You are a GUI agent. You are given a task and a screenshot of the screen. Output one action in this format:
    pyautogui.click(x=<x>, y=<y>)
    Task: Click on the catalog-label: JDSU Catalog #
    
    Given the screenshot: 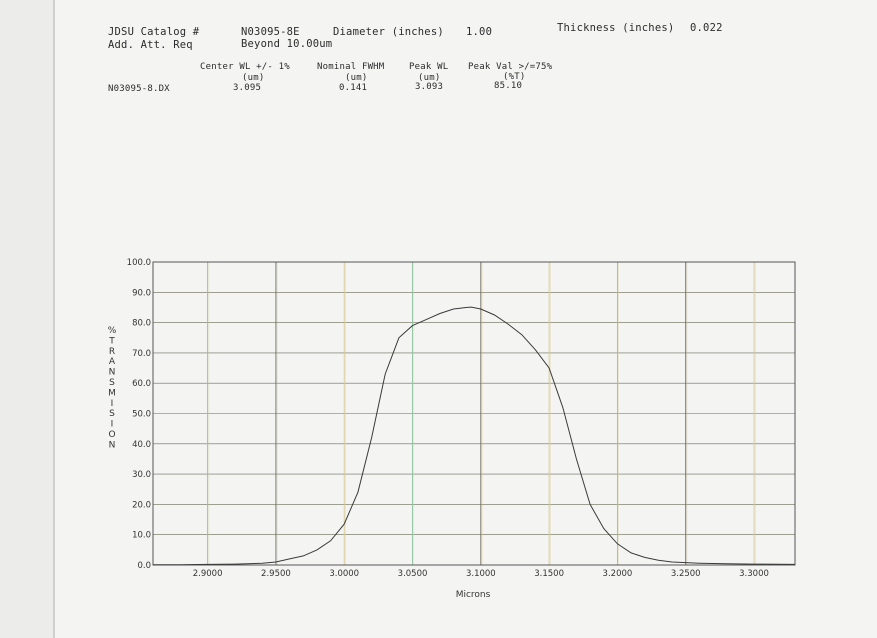 What is the action you would take?
    pyautogui.click(x=154, y=32)
    